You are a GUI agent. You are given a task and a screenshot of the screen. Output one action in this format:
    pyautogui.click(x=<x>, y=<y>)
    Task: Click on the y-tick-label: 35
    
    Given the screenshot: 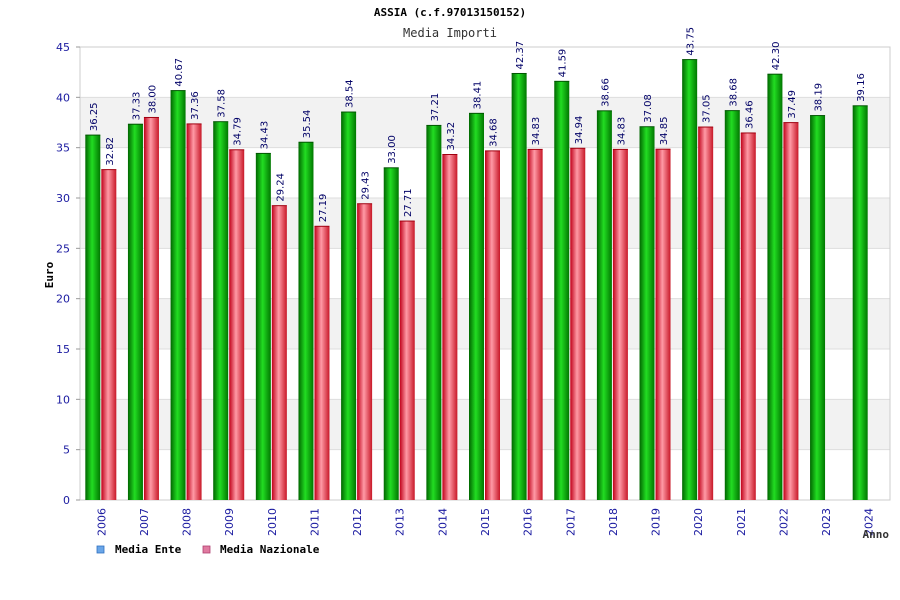 What is the action you would take?
    pyautogui.click(x=63, y=148)
    